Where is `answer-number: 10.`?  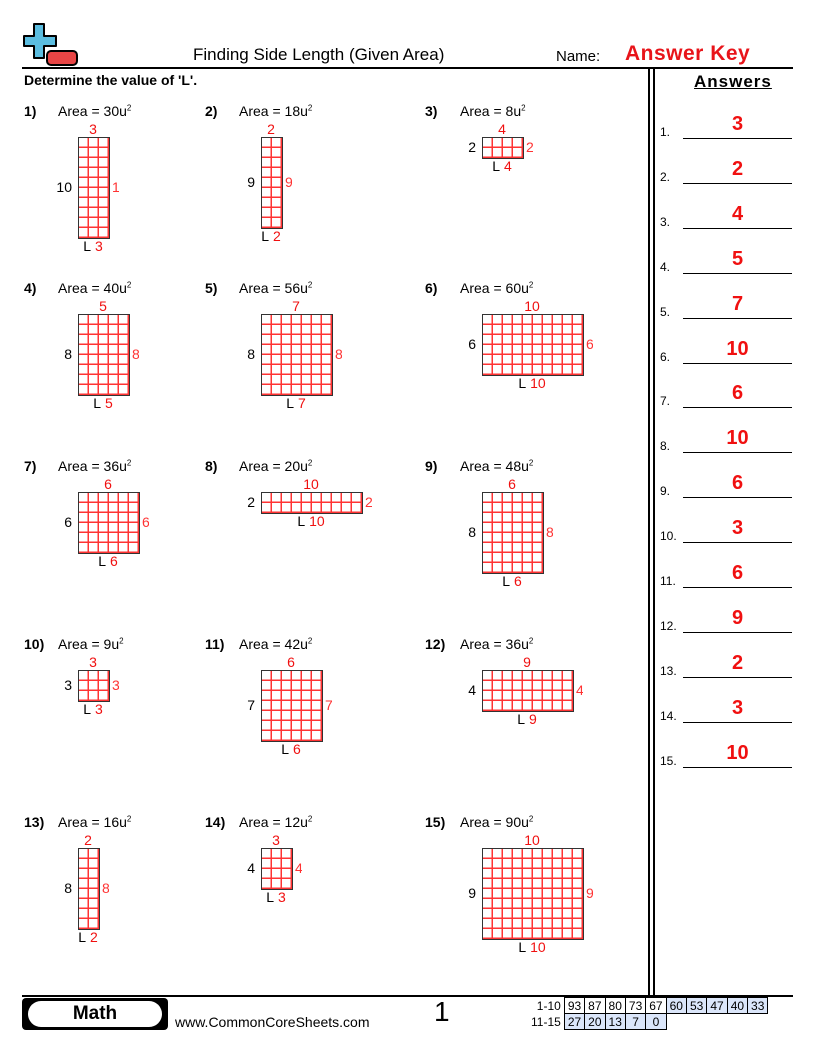
answer-number: 10. is located at coordinates (668, 536).